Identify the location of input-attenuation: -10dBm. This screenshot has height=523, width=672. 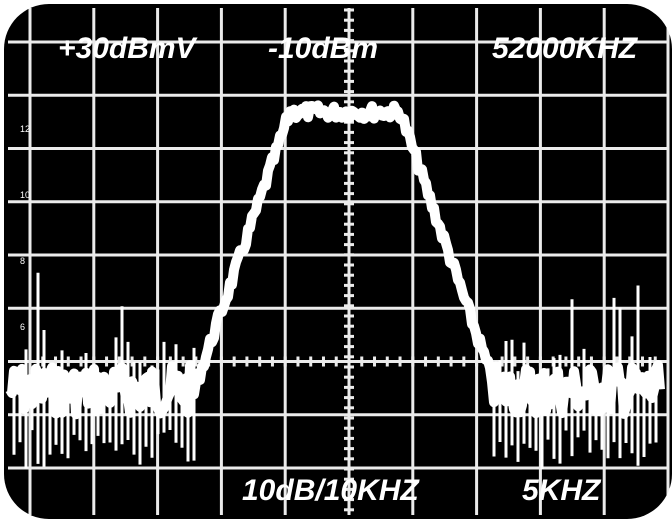
(323, 48).